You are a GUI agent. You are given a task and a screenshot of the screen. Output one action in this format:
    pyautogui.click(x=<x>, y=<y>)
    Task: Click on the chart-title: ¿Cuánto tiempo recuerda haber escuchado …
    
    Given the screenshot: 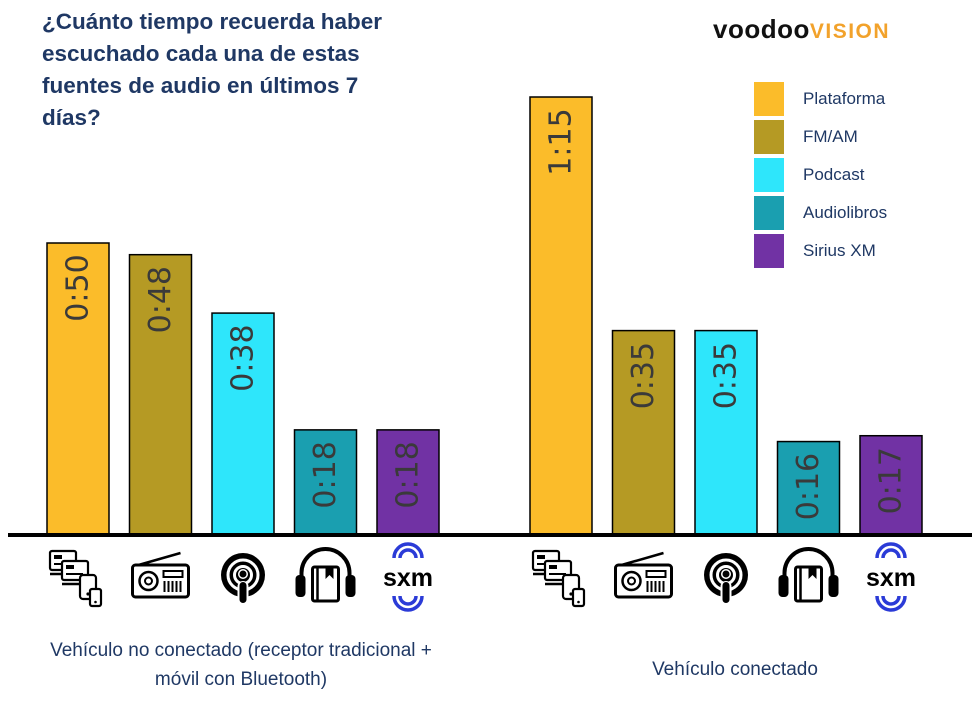 What is the action you would take?
    pyautogui.click(x=212, y=69)
    